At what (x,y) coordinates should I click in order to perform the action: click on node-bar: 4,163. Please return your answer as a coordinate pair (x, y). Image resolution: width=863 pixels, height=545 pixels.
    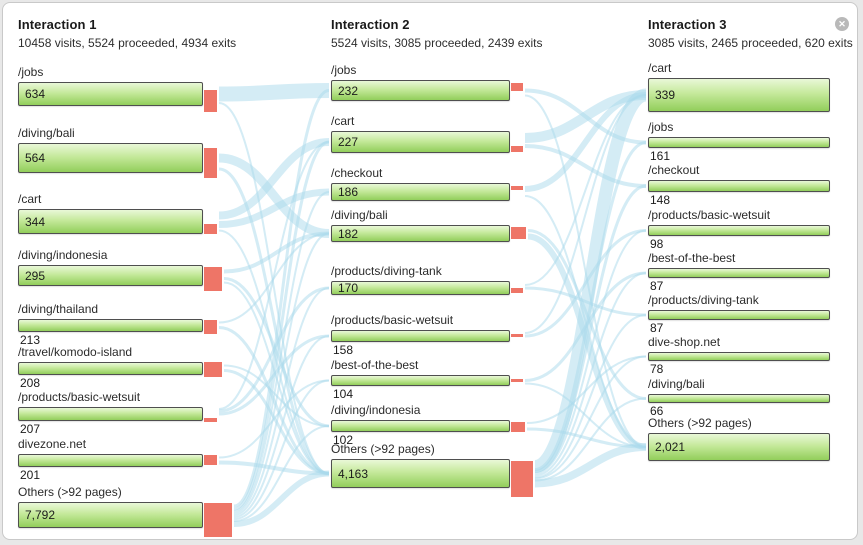
    Looking at the image, I should click on (420, 473).